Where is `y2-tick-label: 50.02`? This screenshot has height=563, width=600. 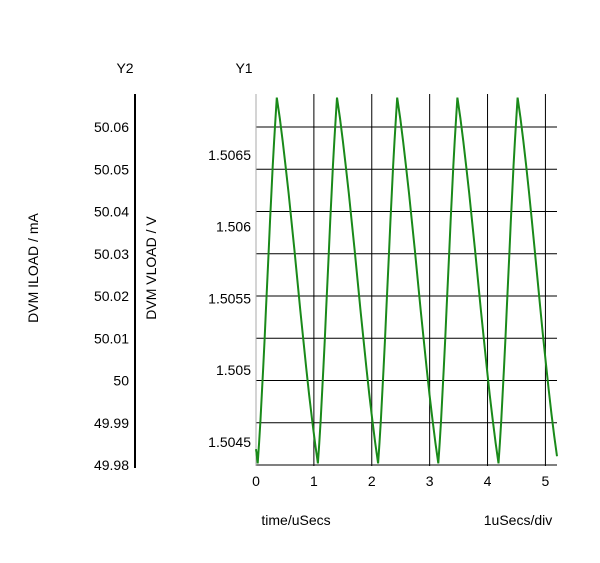
y2-tick-label: 50.02 is located at coordinates (111, 296).